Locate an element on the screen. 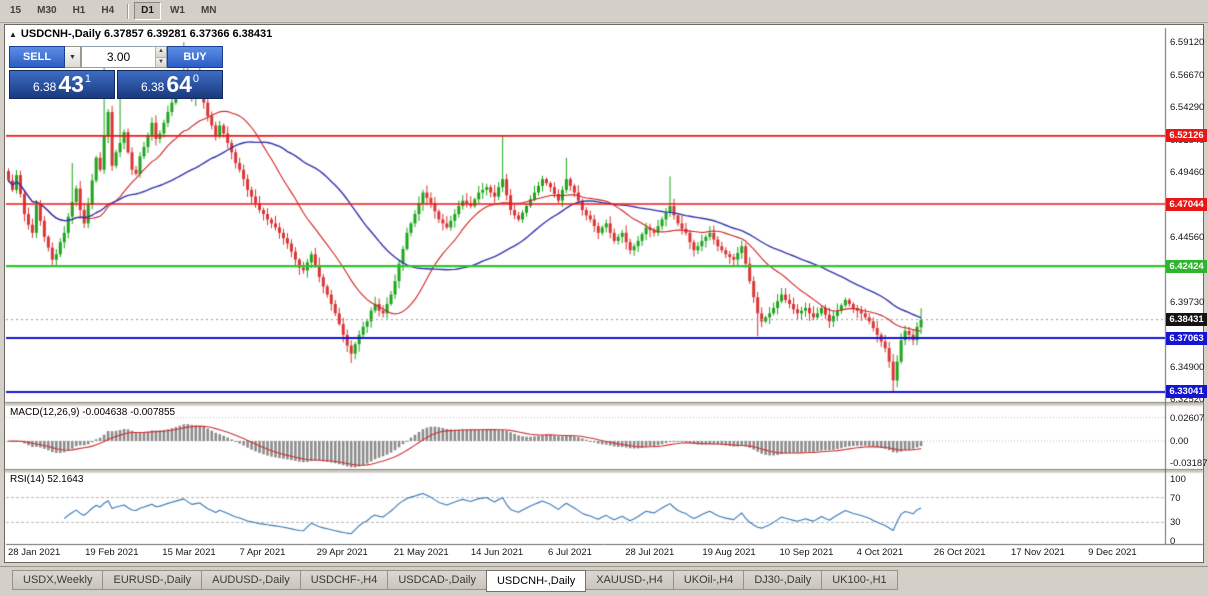  timeframe-d1-button: D1 is located at coordinates (147, 11).